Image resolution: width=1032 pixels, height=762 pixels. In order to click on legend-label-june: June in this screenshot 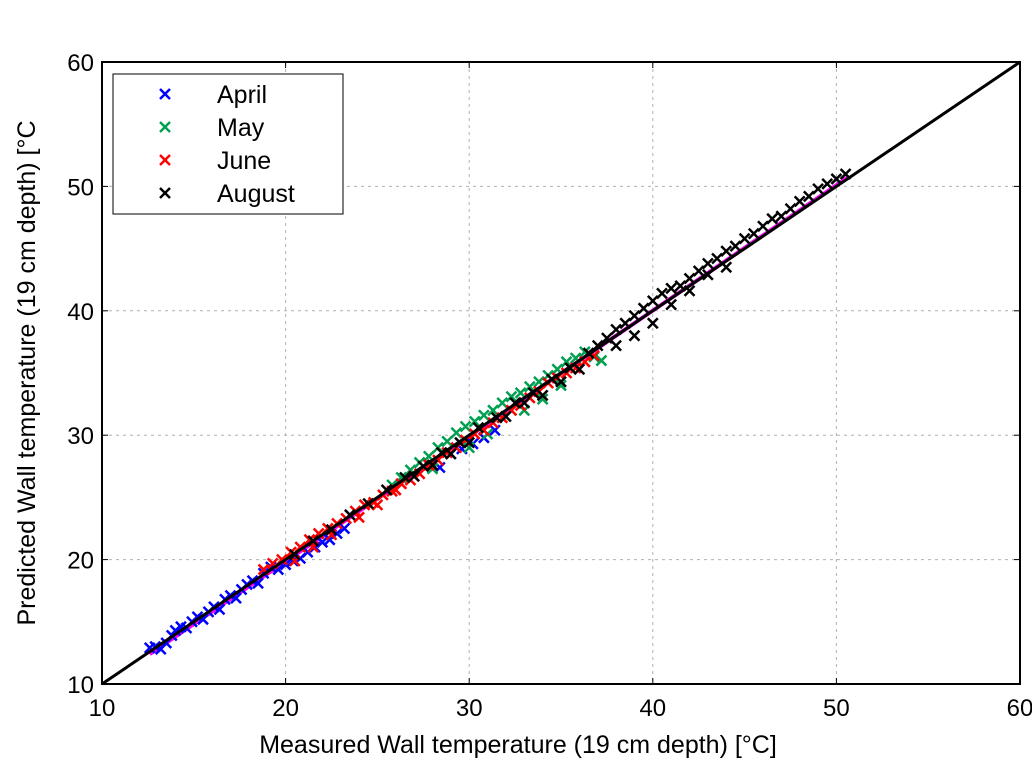, I will do `click(244, 161)`.